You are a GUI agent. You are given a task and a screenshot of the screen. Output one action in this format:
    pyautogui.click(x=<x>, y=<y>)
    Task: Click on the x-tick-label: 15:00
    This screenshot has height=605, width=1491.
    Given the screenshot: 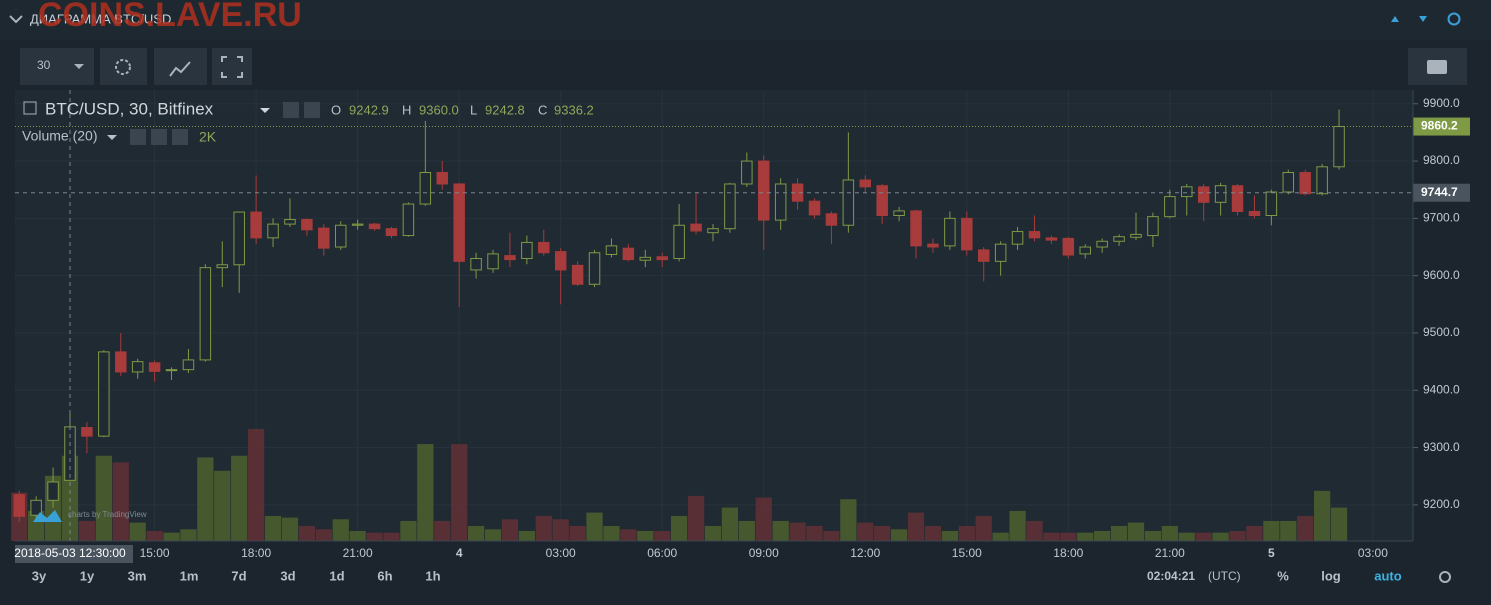 What is the action you would take?
    pyautogui.click(x=967, y=553)
    